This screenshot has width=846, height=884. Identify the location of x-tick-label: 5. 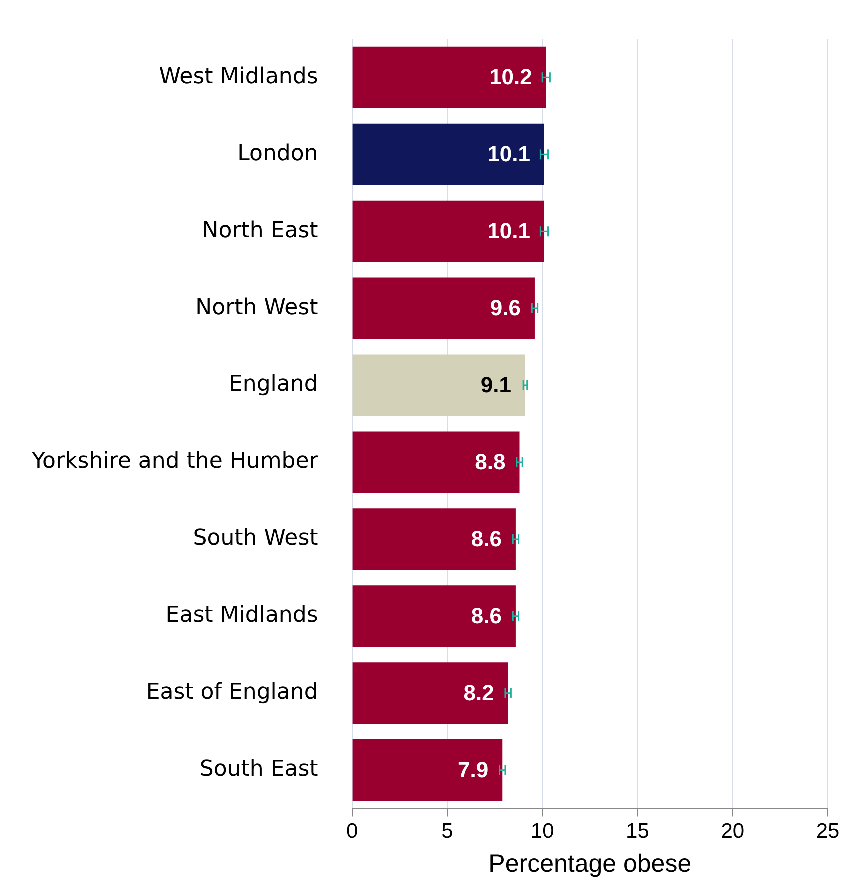
(448, 832).